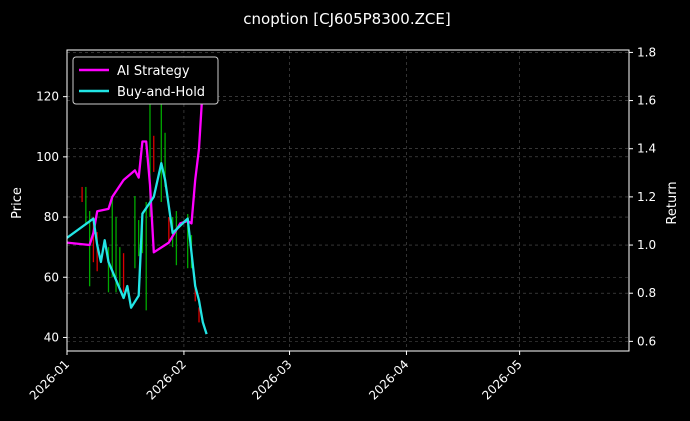  Describe the element at coordinates (161, 92) in the screenshot. I see `legend-label-buy-and-hold: Buy-and-Hold` at that location.